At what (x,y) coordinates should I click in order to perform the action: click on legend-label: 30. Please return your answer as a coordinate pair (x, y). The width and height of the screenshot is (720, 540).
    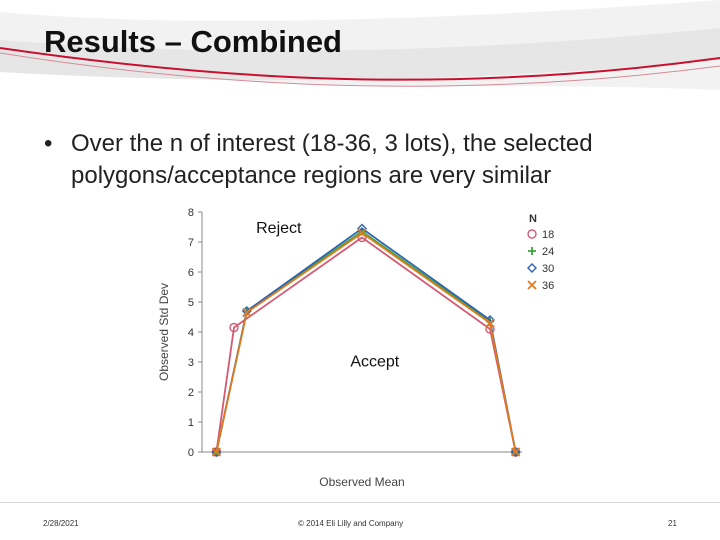
    Looking at the image, I should click on (548, 269).